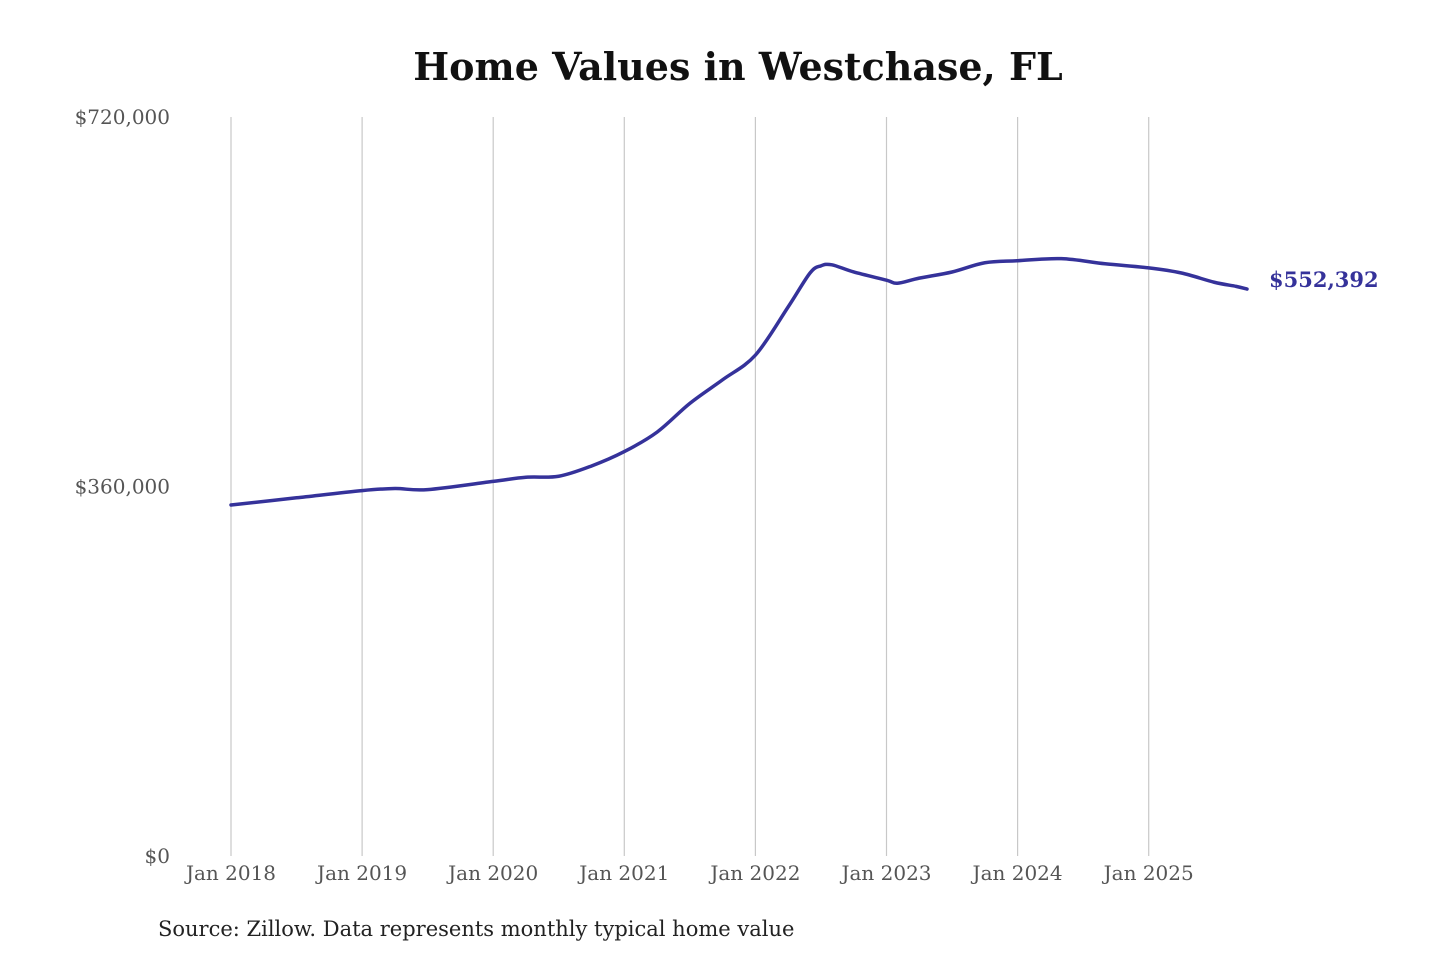  What do you see at coordinates (1324, 279) in the screenshot?
I see `end-value-label: $552,392` at bounding box center [1324, 279].